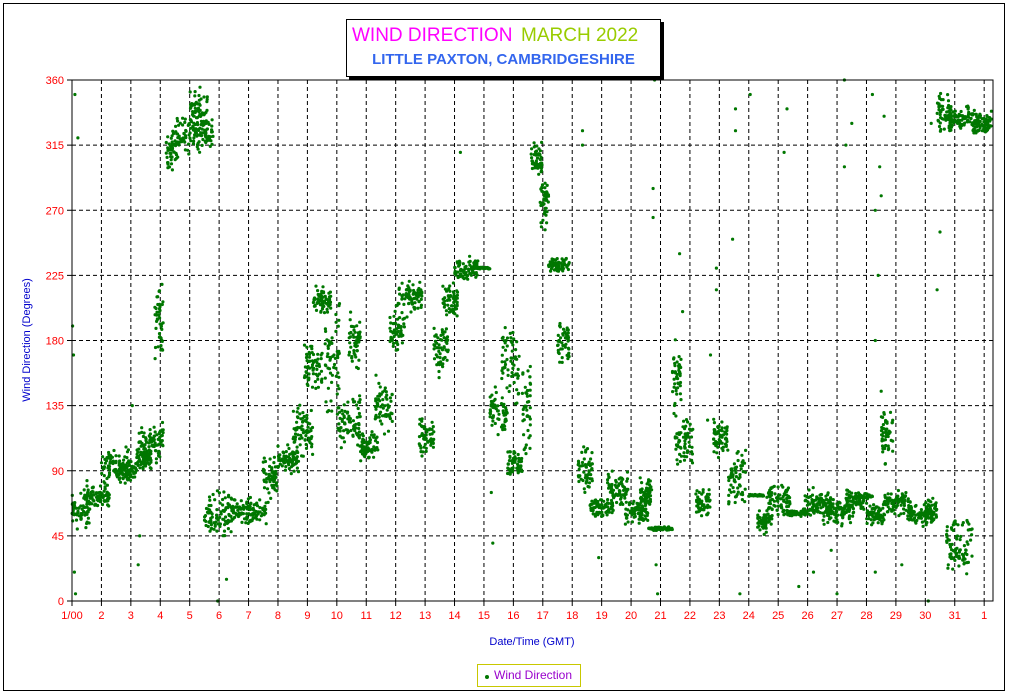 This screenshot has width=1010, height=696. I want to click on x-tick-label: 1, so click(984, 616).